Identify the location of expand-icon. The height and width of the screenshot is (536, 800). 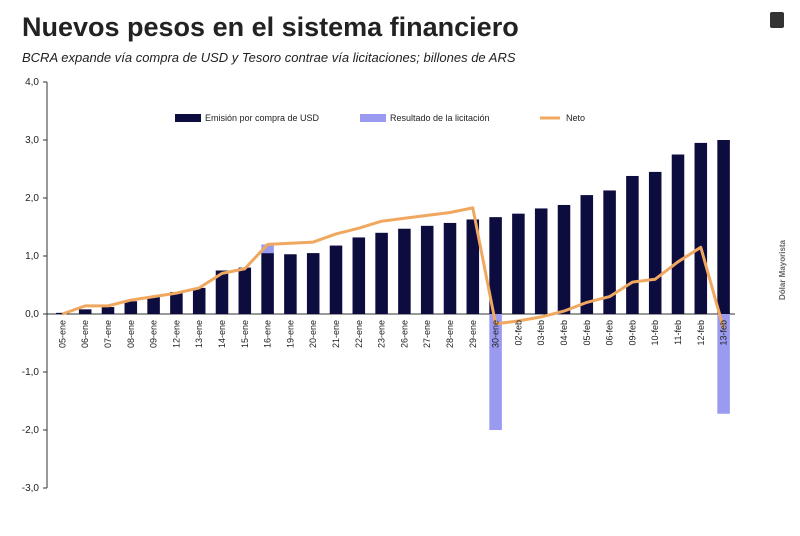
(777, 20).